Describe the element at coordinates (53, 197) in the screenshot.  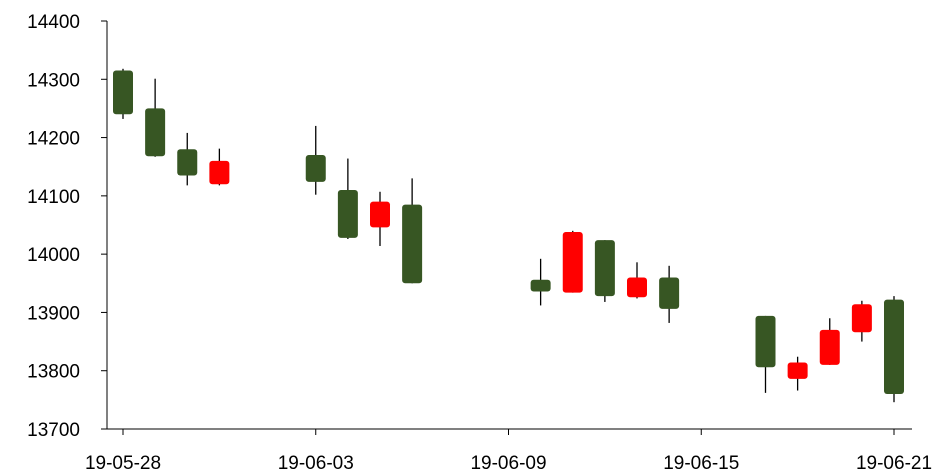
I see `y-tick-label: 14100` at that location.